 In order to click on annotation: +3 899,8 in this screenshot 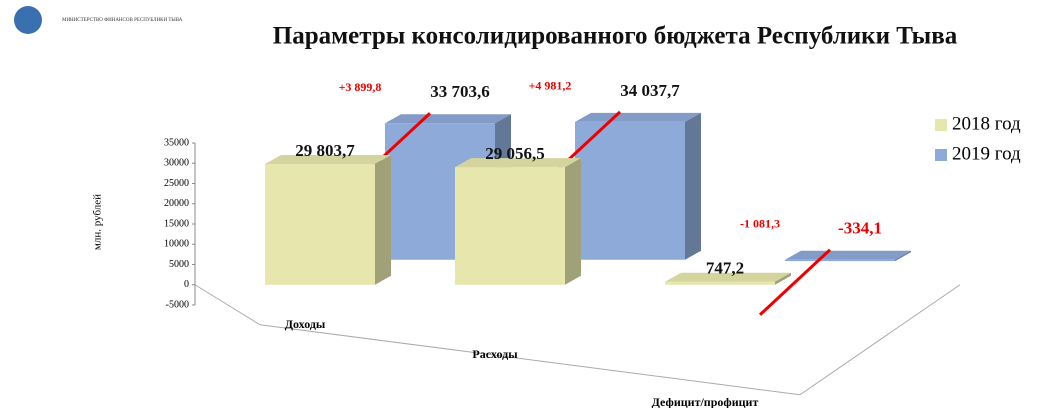, I will do `click(360, 87)`.